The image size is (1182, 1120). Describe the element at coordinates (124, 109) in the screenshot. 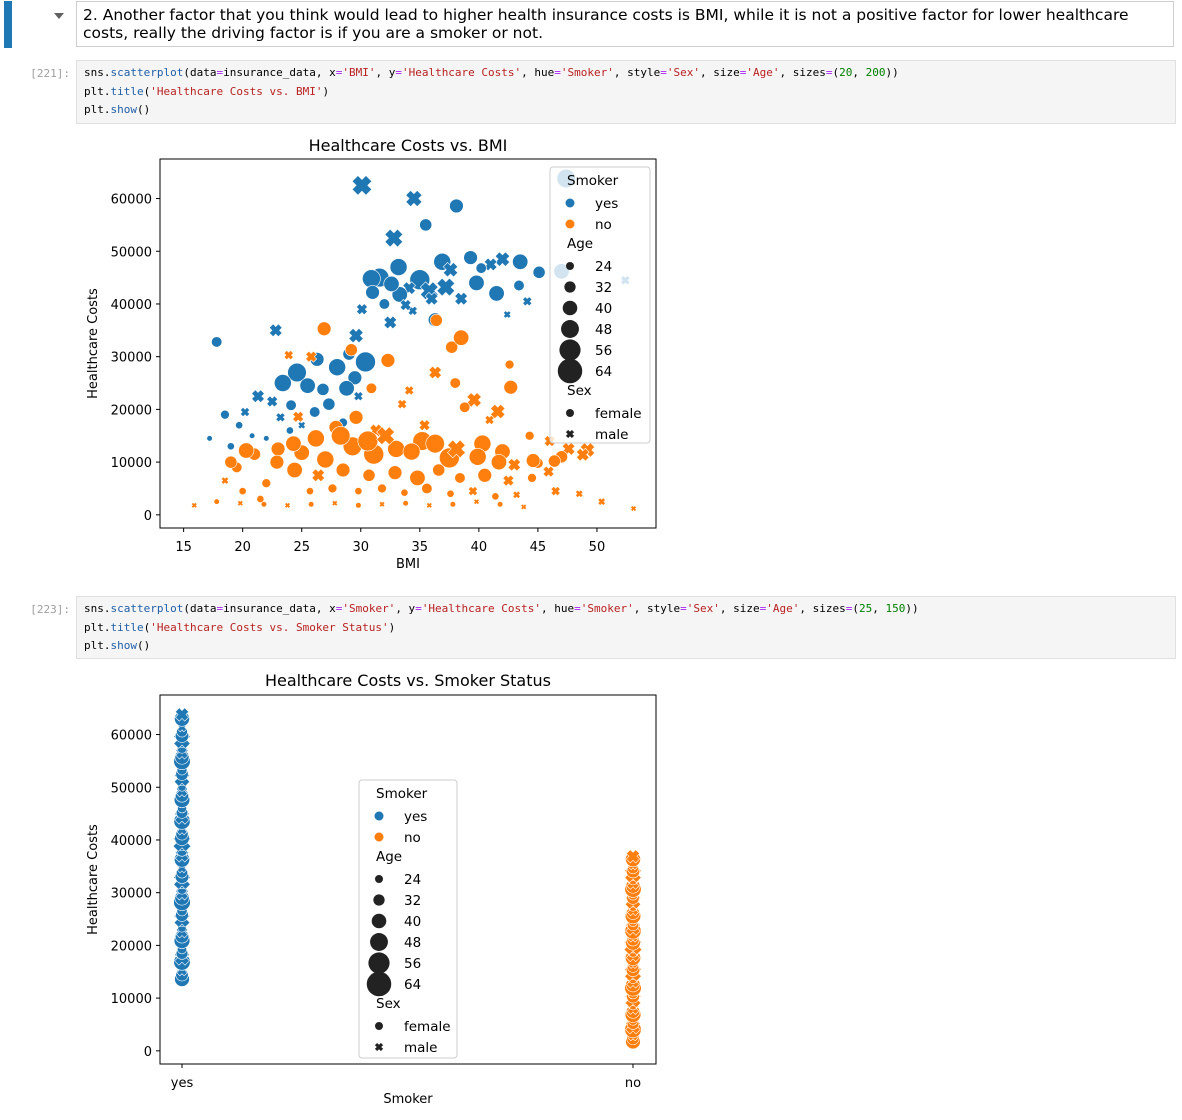

I see `code-token: show` at that location.